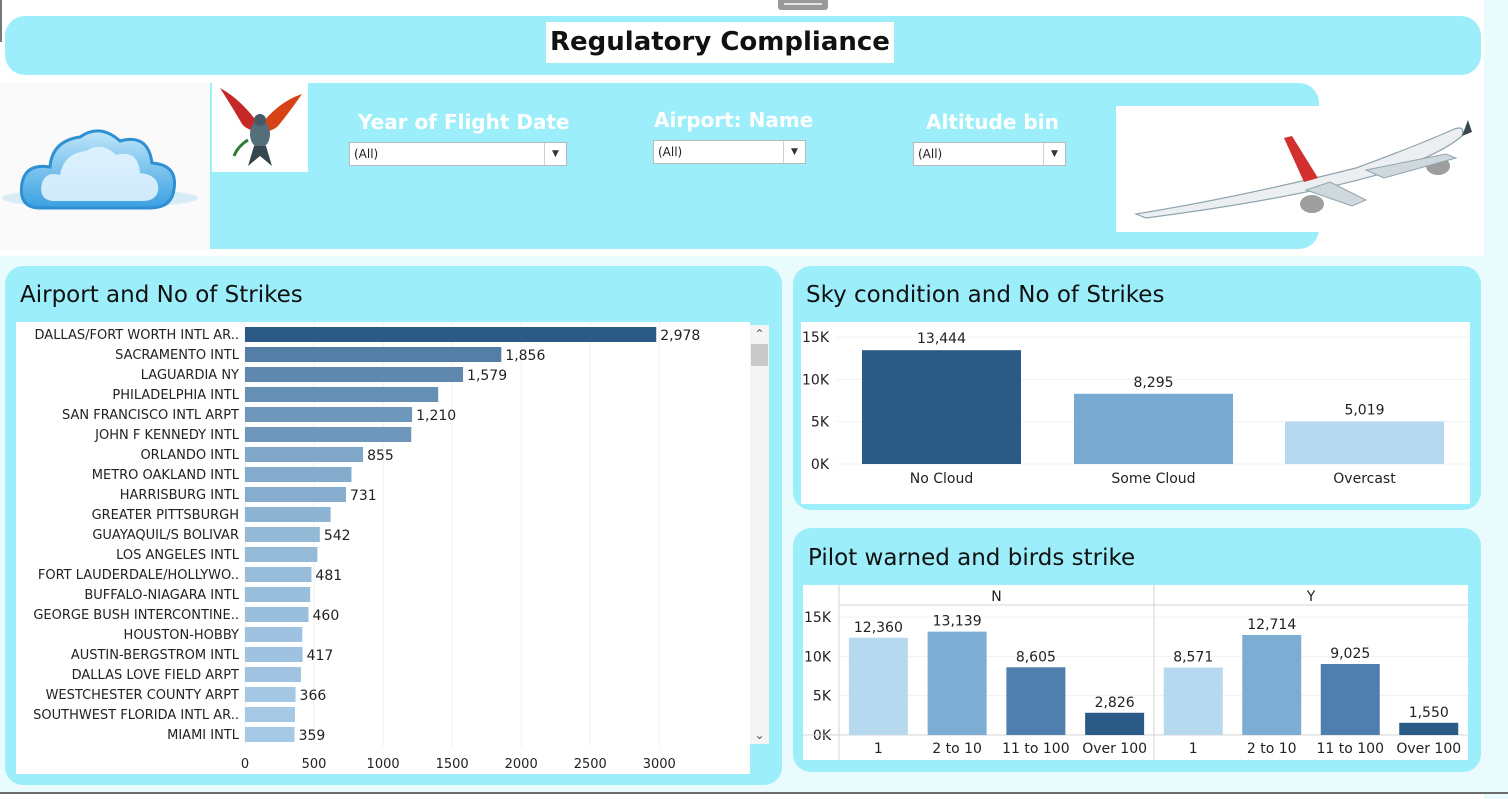 This screenshot has height=799, width=1508. Describe the element at coordinates (1364, 479) in the screenshot. I see `sky-category-label: Overcast` at that location.